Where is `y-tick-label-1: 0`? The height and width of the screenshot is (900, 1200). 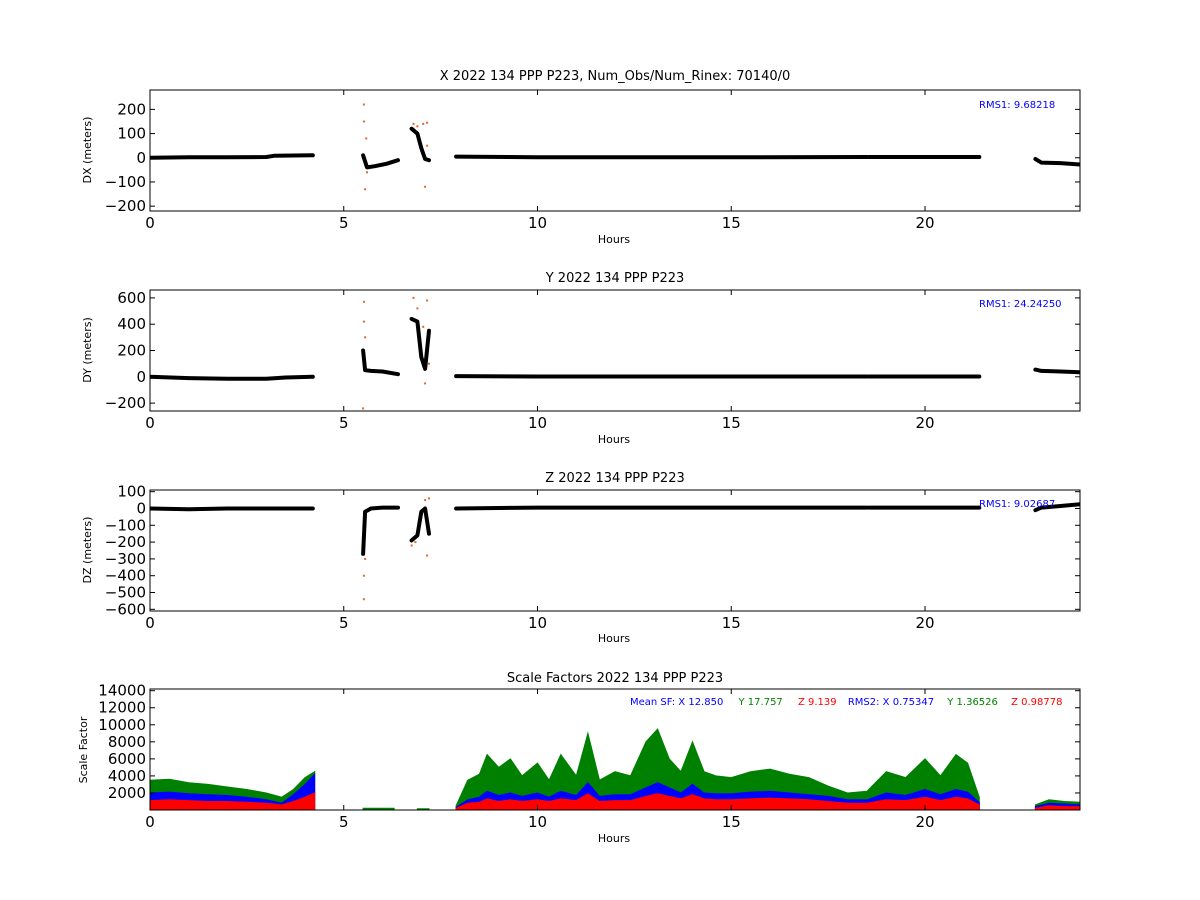
y-tick-label-1: 0 is located at coordinates (141, 377).